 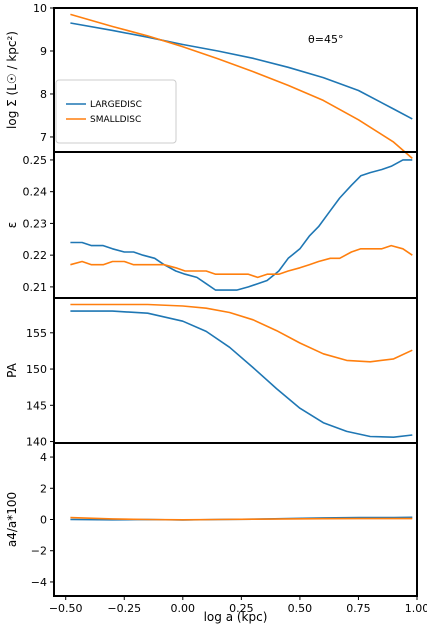 I want to click on y-tick-label: 2, so click(x=43, y=488).